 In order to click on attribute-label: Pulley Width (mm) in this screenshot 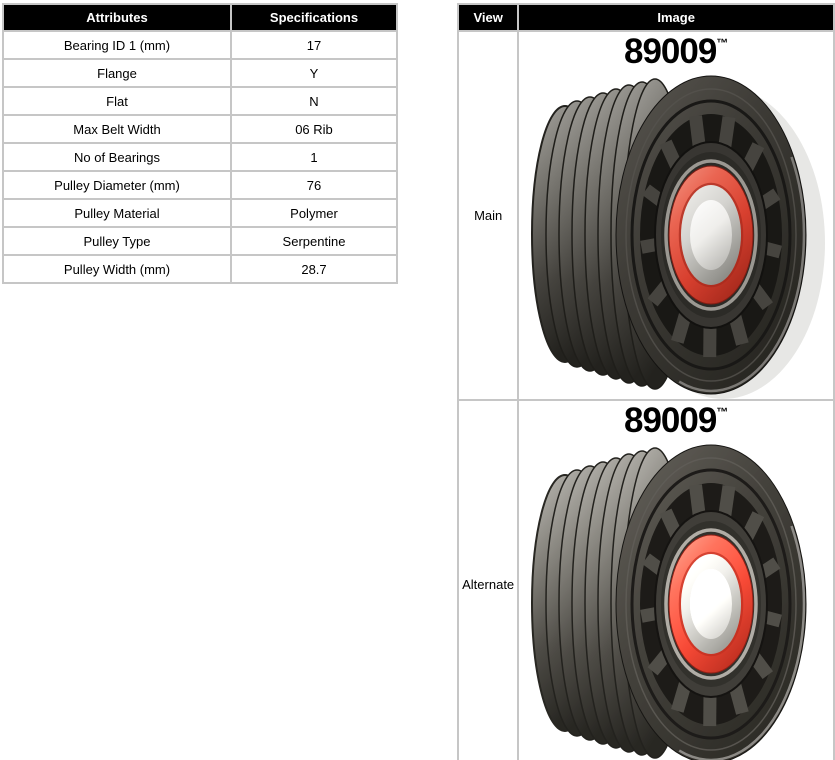, I will do `click(117, 269)`.